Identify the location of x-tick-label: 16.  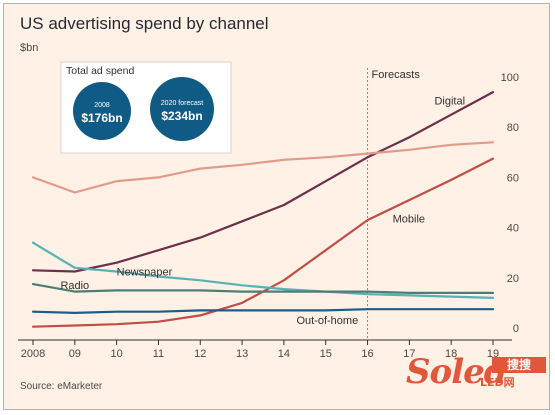
(367, 354).